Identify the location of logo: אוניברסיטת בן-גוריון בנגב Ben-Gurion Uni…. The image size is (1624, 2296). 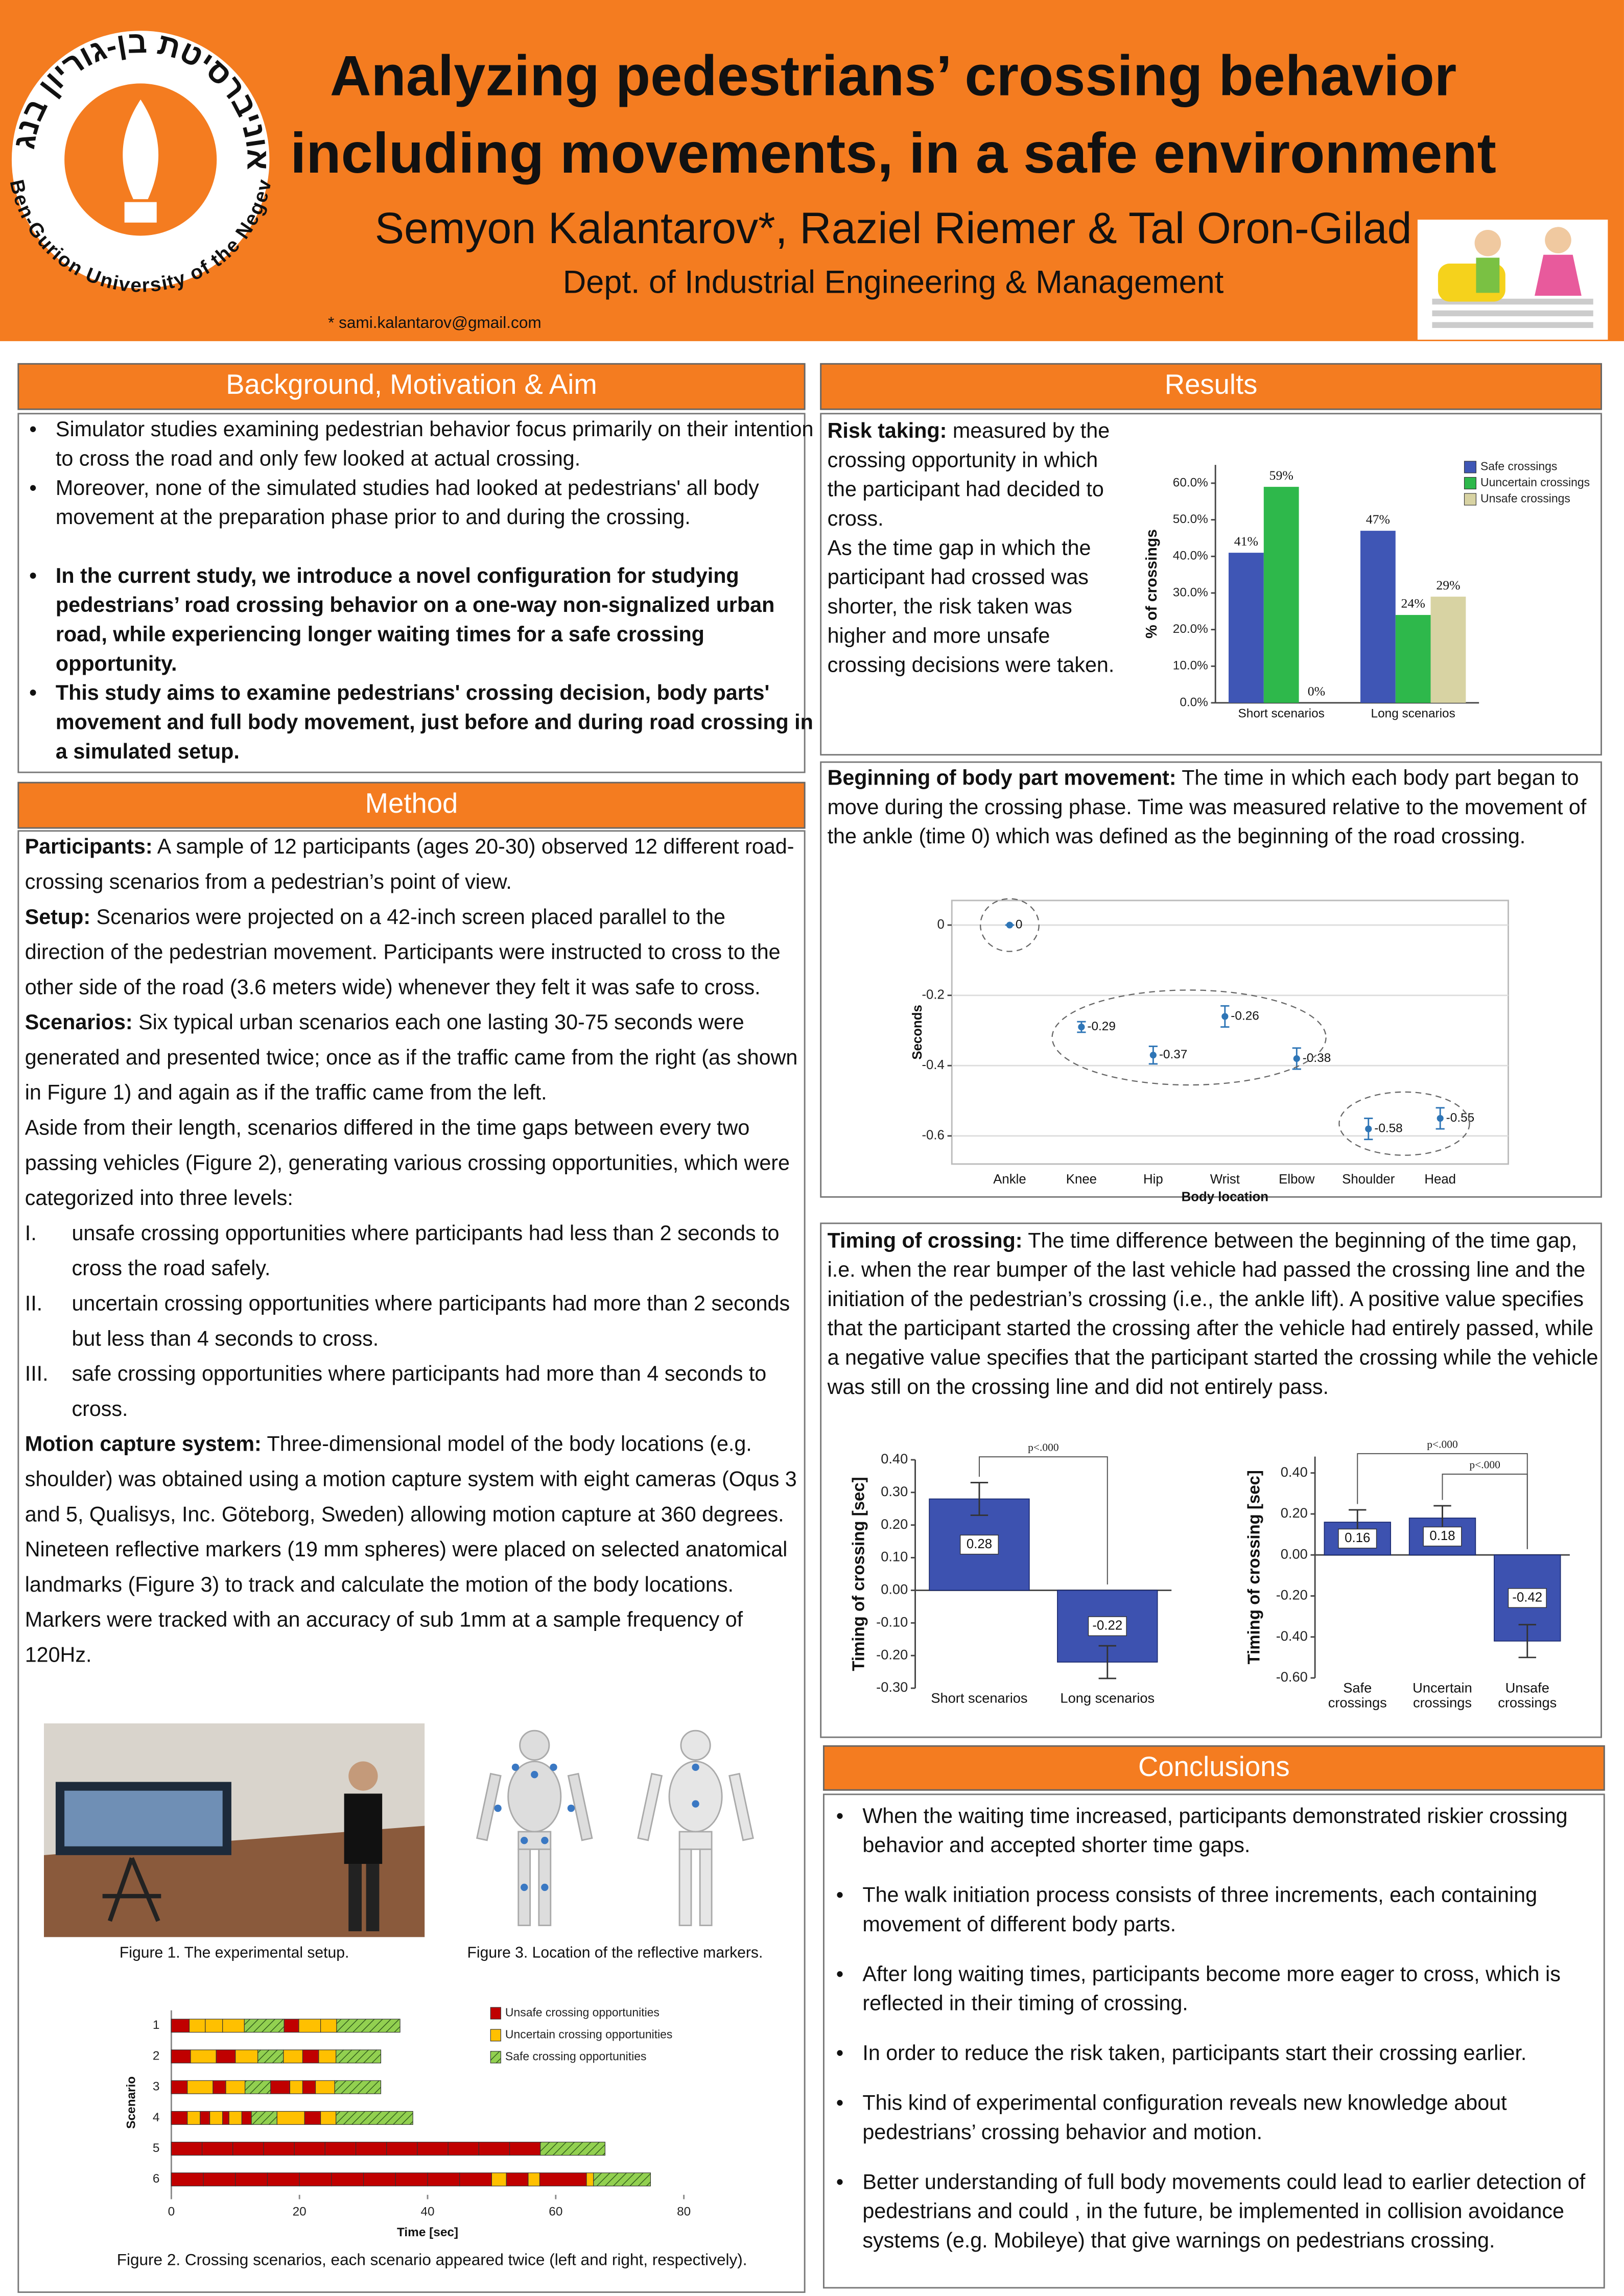
(140, 160).